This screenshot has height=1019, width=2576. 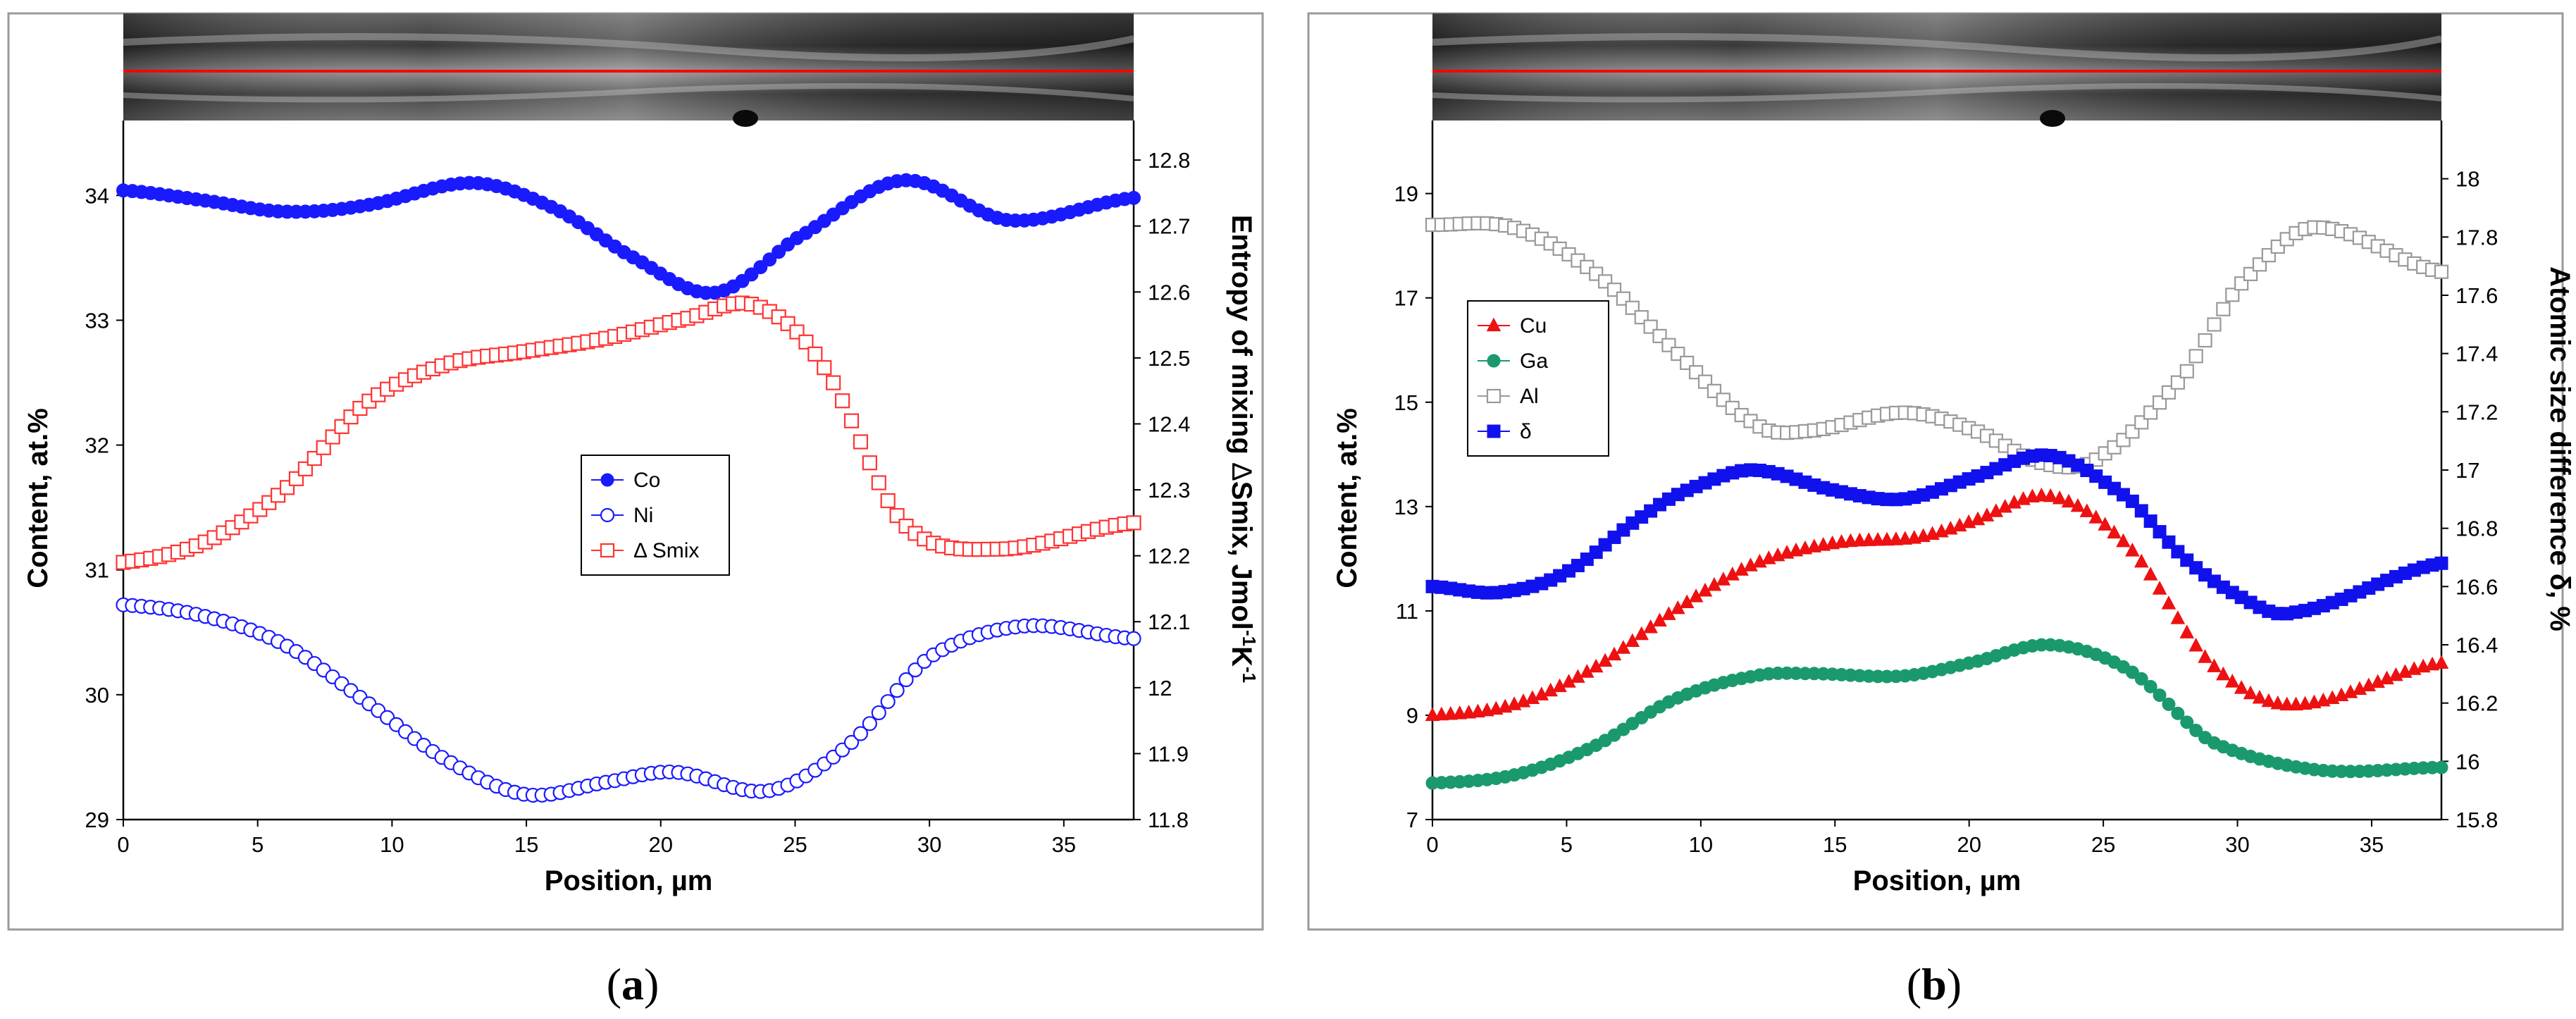 What do you see at coordinates (1169, 292) in the screenshot?
I see `chart-a-y2tick-label: 12.6` at bounding box center [1169, 292].